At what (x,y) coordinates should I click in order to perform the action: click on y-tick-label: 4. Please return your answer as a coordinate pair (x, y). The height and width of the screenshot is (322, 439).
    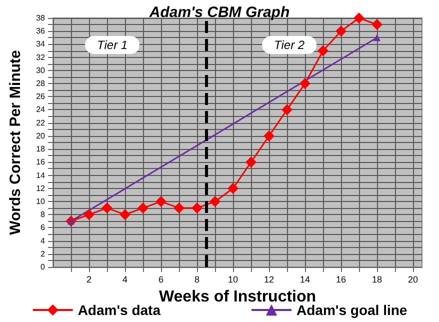
    Looking at the image, I should click on (43, 241).